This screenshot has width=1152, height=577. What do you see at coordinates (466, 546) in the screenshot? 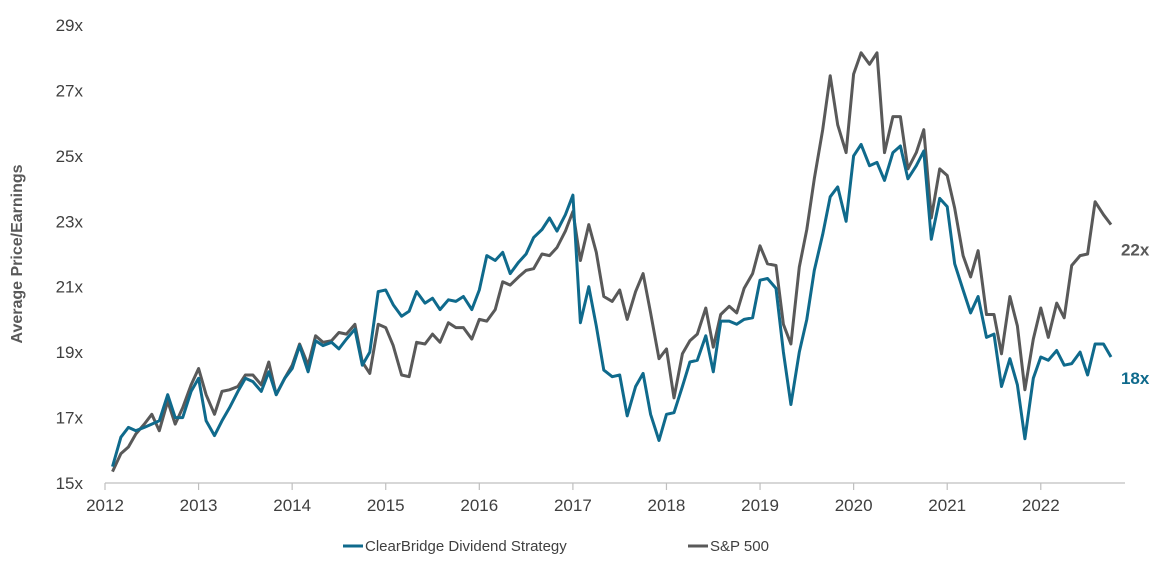
I see `legend-label: ClearBridge Dividend Strategy` at bounding box center [466, 546].